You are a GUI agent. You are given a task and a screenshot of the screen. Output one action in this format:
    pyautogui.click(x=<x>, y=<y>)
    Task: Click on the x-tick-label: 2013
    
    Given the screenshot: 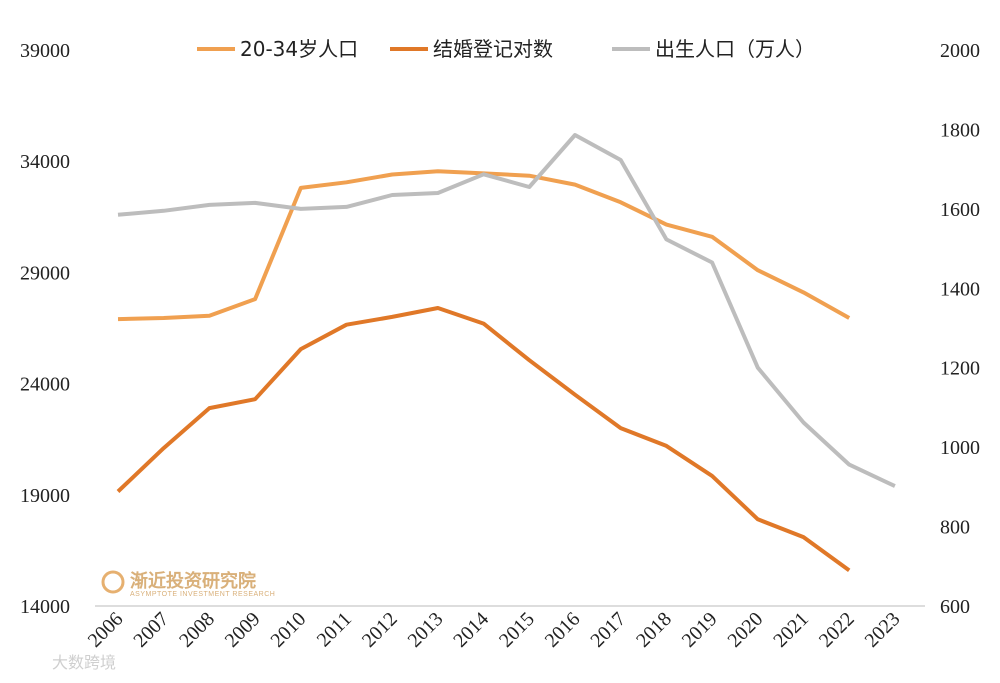 What is the action you would take?
    pyautogui.click(x=426, y=630)
    